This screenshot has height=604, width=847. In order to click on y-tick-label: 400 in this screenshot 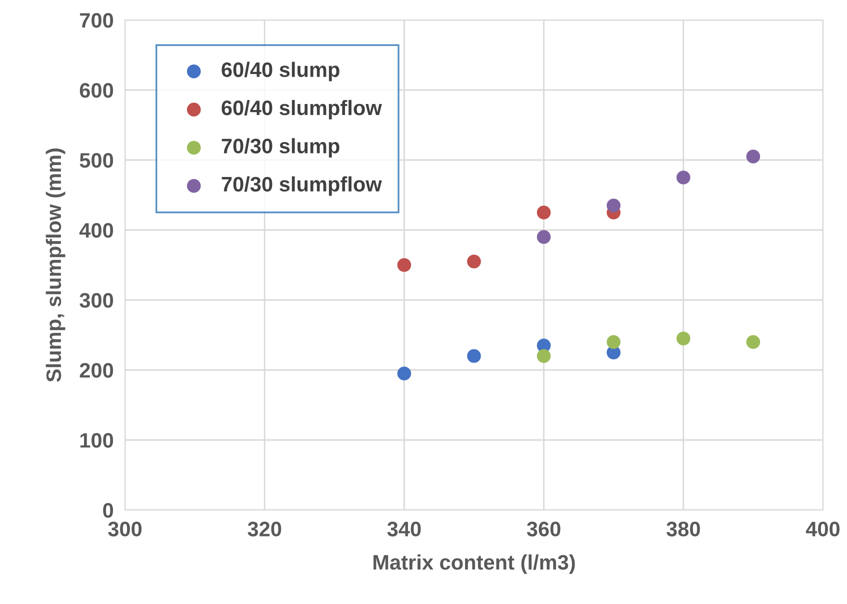, I will do `click(96, 230)`.